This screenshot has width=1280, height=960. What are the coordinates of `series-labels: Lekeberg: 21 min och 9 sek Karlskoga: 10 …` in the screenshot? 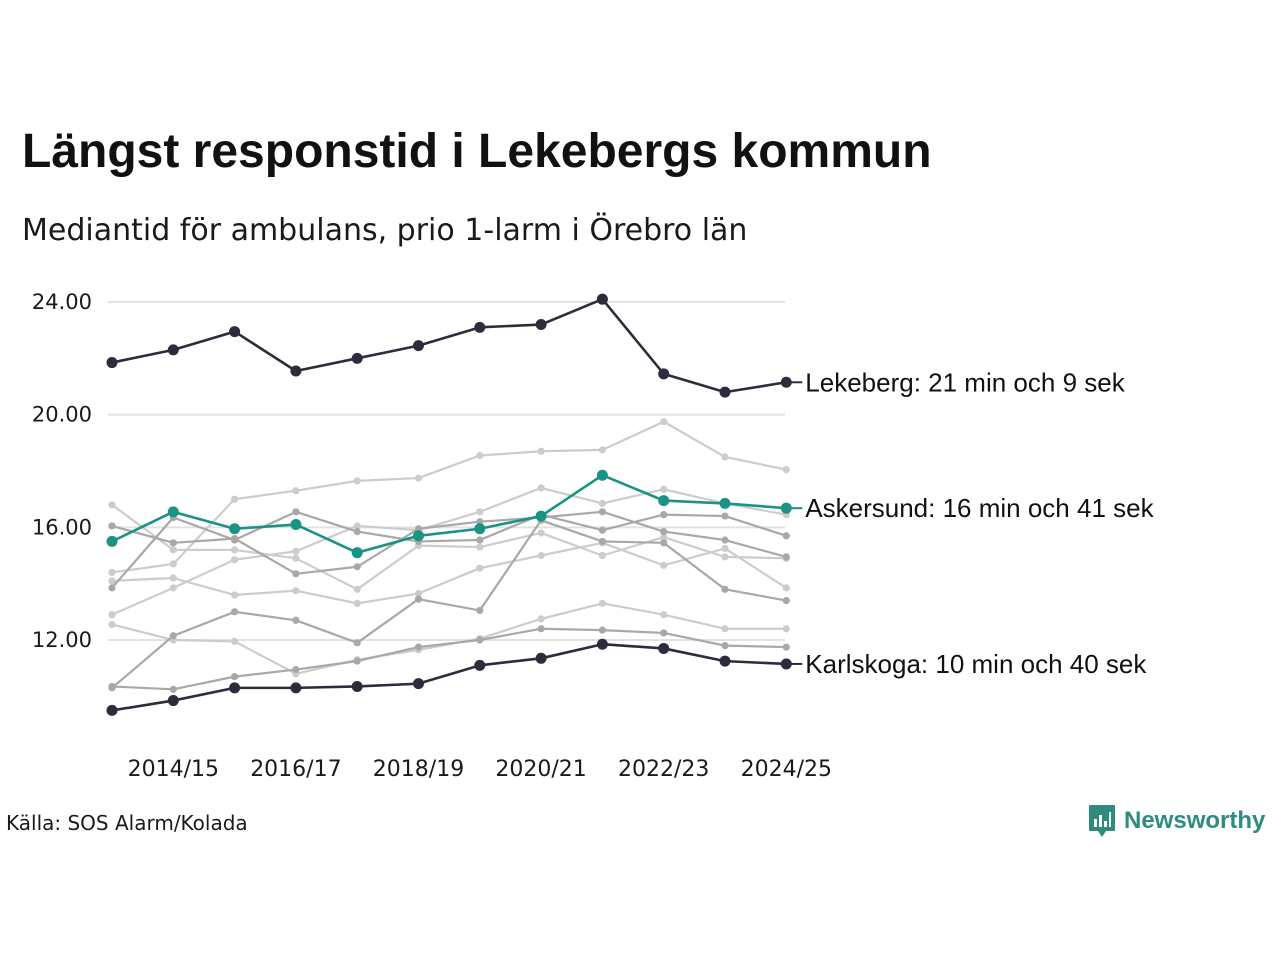 It's located at (972, 523).